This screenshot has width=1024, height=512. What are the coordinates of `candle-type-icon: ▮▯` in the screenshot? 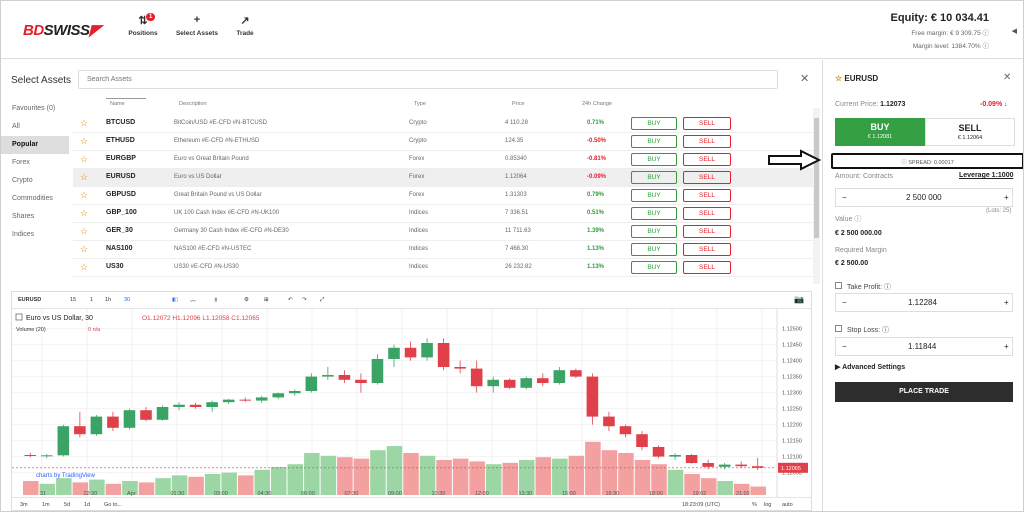 It's located at (175, 300).